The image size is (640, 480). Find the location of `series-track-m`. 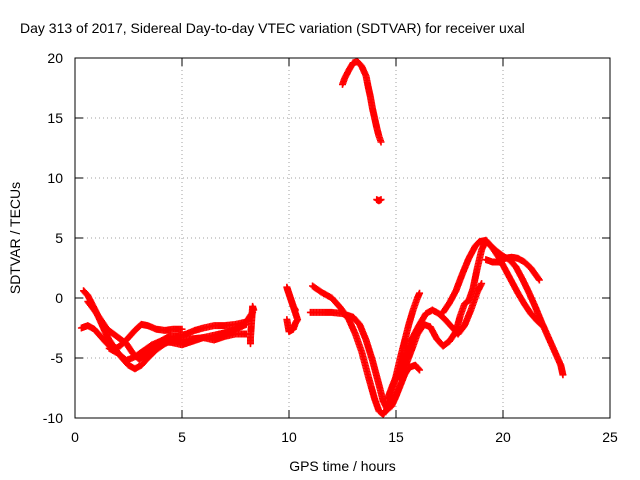

series-track-m is located at coordinates (362, 102).